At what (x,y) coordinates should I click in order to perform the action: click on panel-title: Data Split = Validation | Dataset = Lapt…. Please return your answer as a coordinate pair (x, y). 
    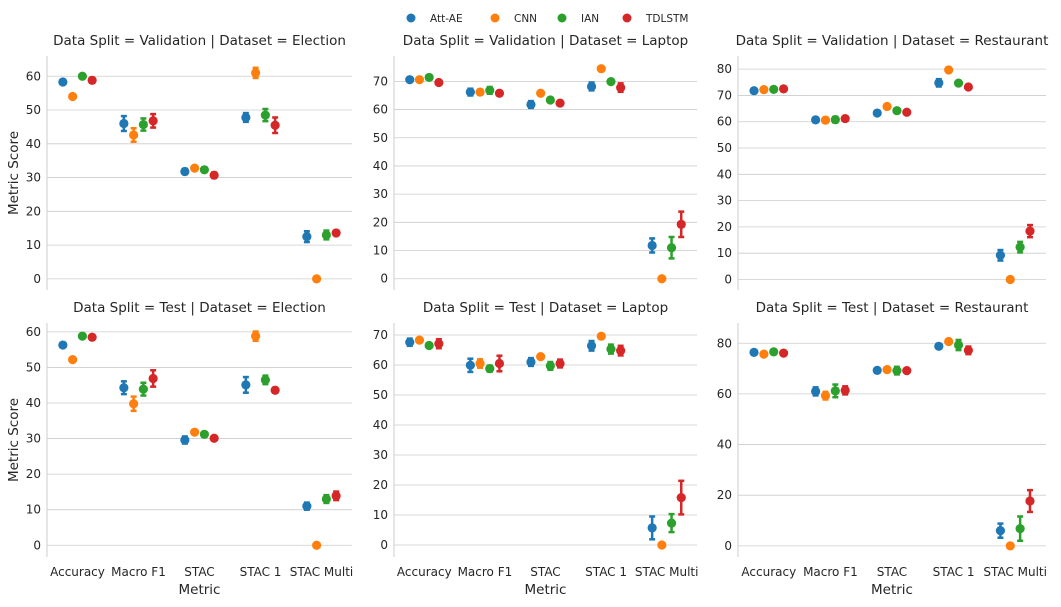
    Looking at the image, I should click on (545, 41).